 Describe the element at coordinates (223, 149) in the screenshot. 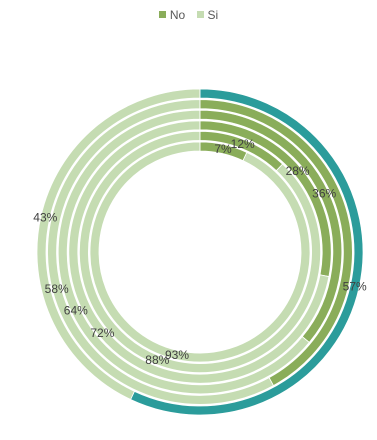

I see `ring-6-no-label: 7%` at that location.